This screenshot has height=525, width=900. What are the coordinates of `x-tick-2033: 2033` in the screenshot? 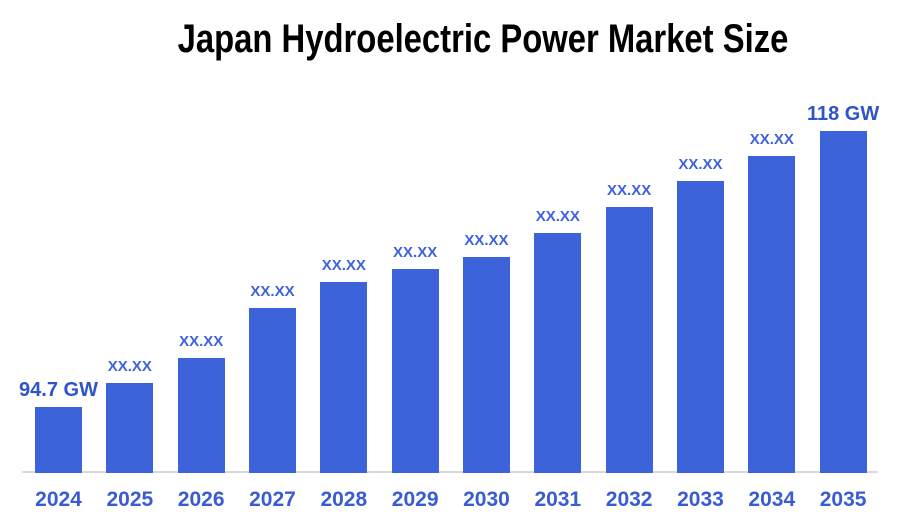 It's located at (700, 499).